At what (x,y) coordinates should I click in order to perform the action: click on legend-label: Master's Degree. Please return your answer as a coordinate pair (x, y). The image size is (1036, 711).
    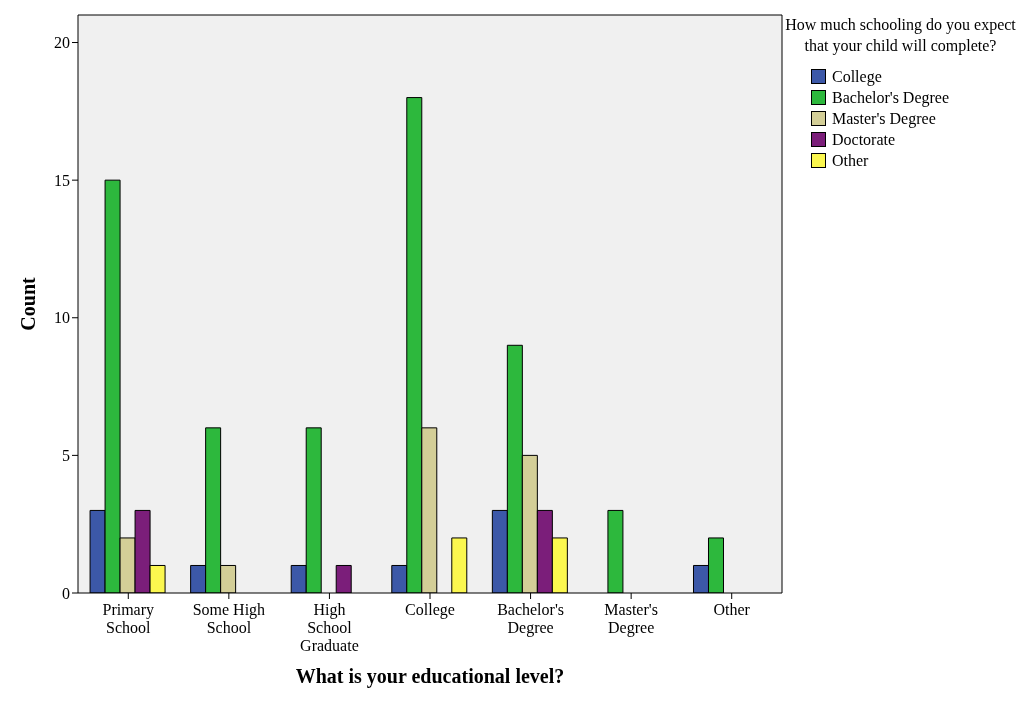
    Looking at the image, I should click on (884, 118).